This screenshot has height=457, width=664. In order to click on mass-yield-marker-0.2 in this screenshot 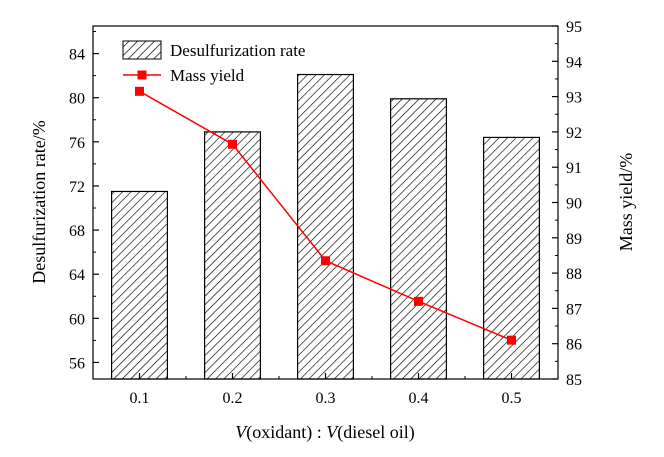, I will do `click(232, 144)`.